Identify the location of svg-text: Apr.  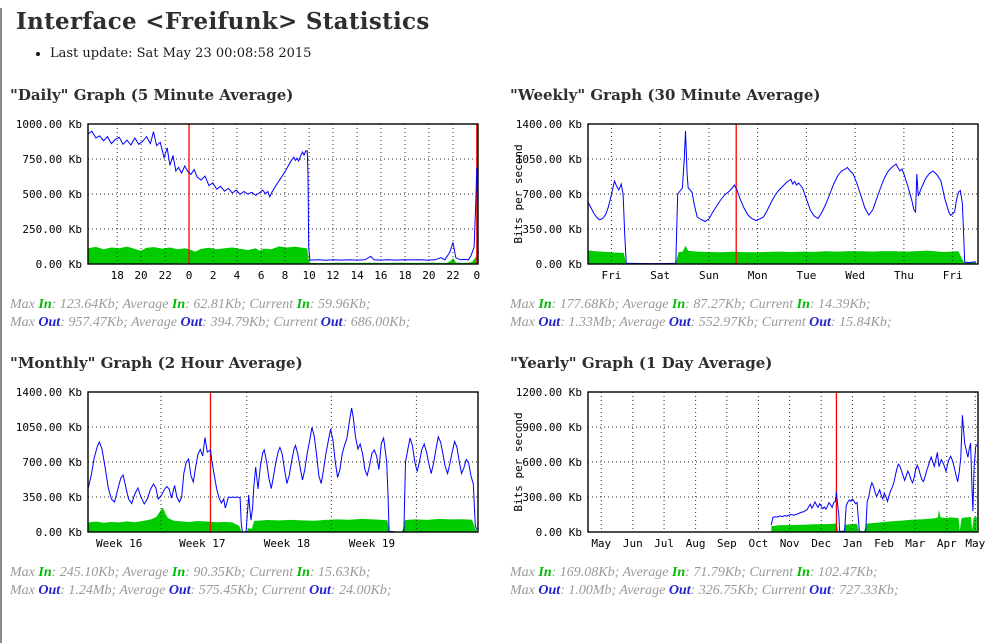
(947, 543).